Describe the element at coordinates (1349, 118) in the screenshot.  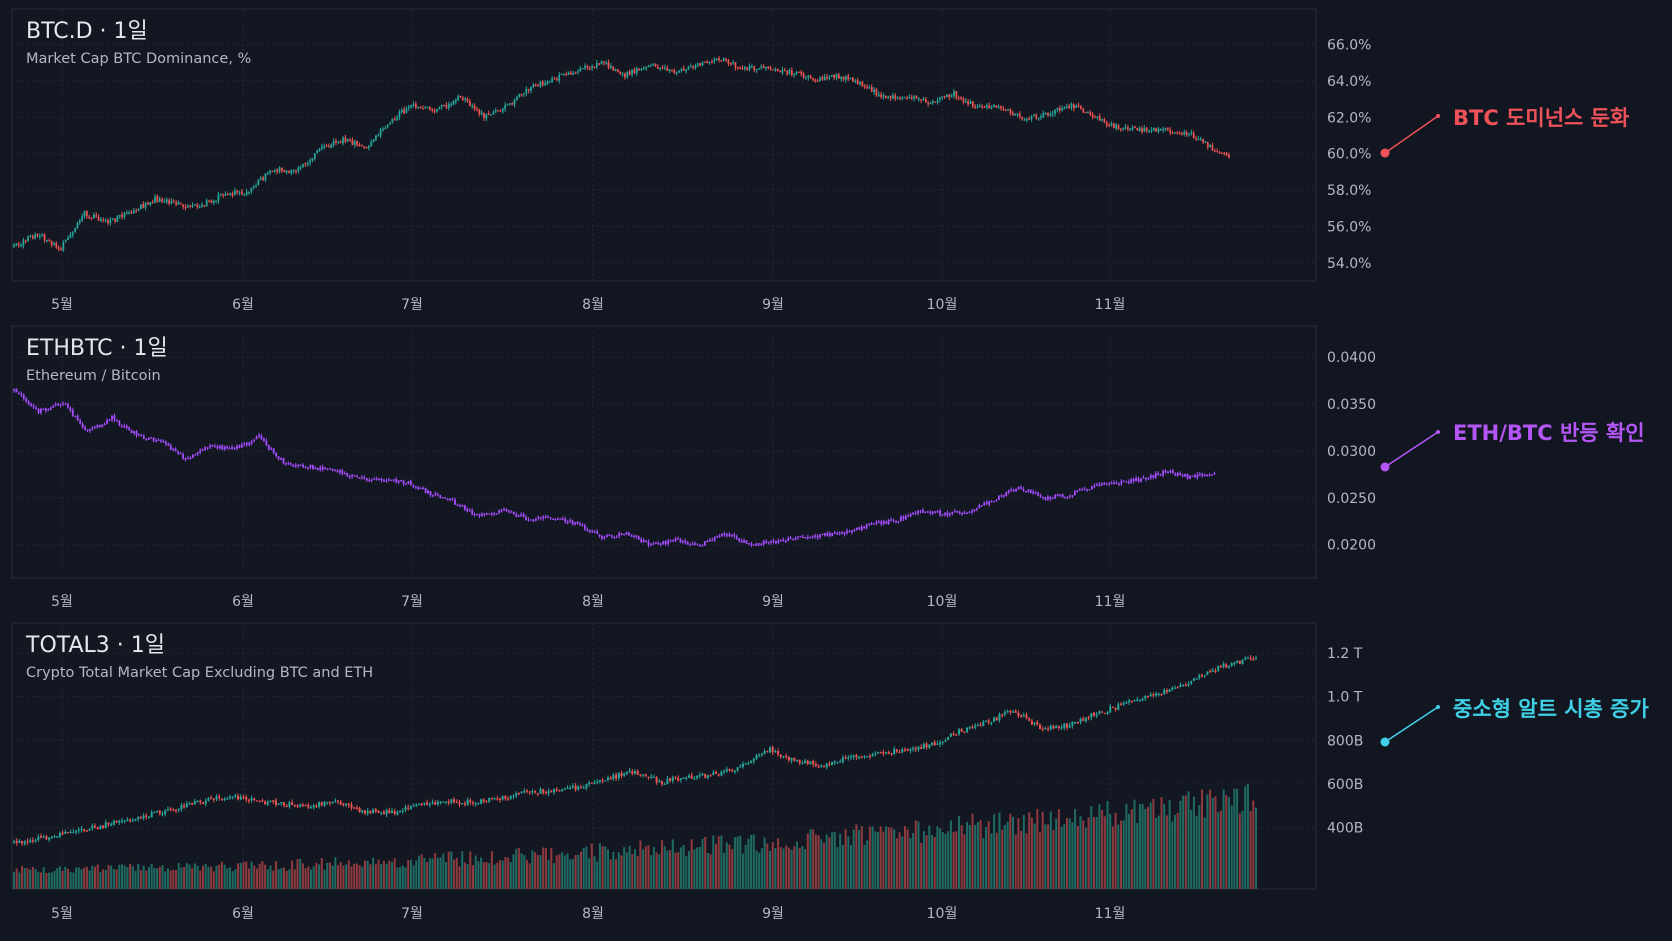
I see `y-tick-label: 62.0%` at that location.